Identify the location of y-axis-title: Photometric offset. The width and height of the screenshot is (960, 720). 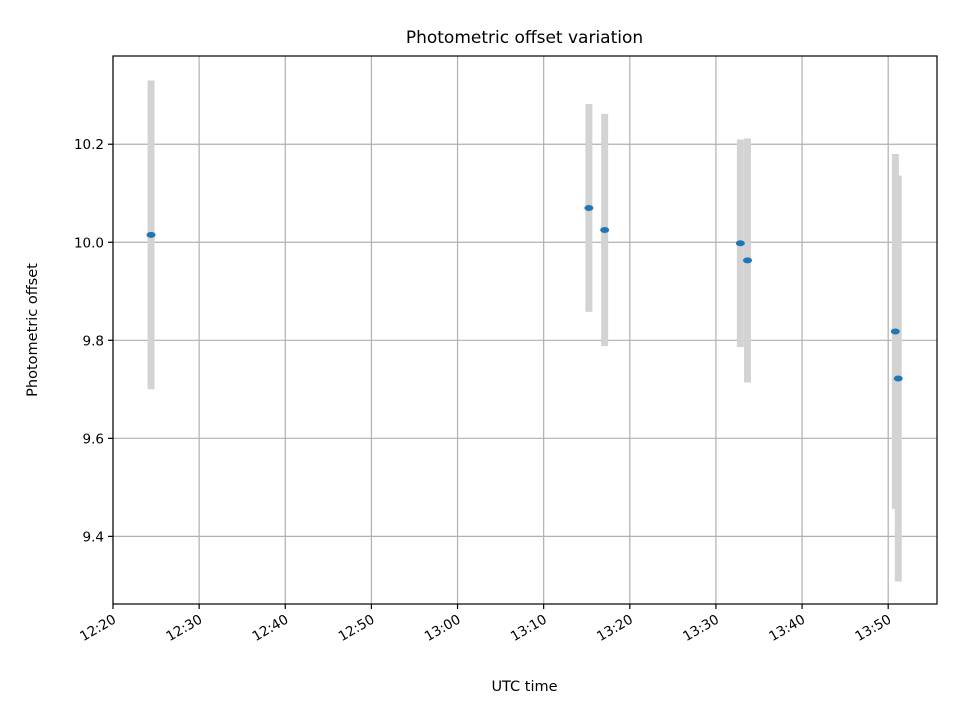
(33, 330).